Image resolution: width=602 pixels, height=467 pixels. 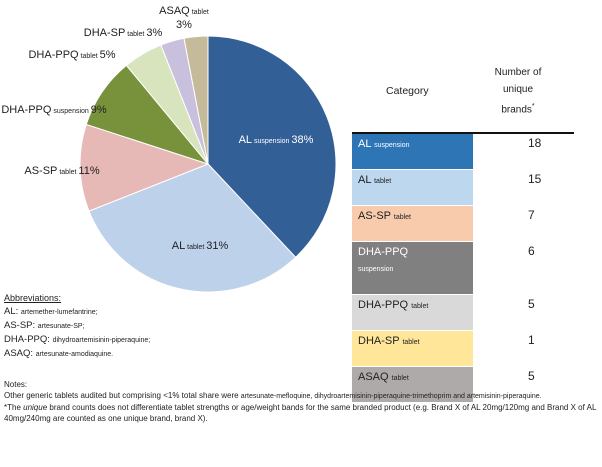 What do you see at coordinates (71, 55) in the screenshot?
I see `pie-label: DHA-PPQ tablet 5%` at bounding box center [71, 55].